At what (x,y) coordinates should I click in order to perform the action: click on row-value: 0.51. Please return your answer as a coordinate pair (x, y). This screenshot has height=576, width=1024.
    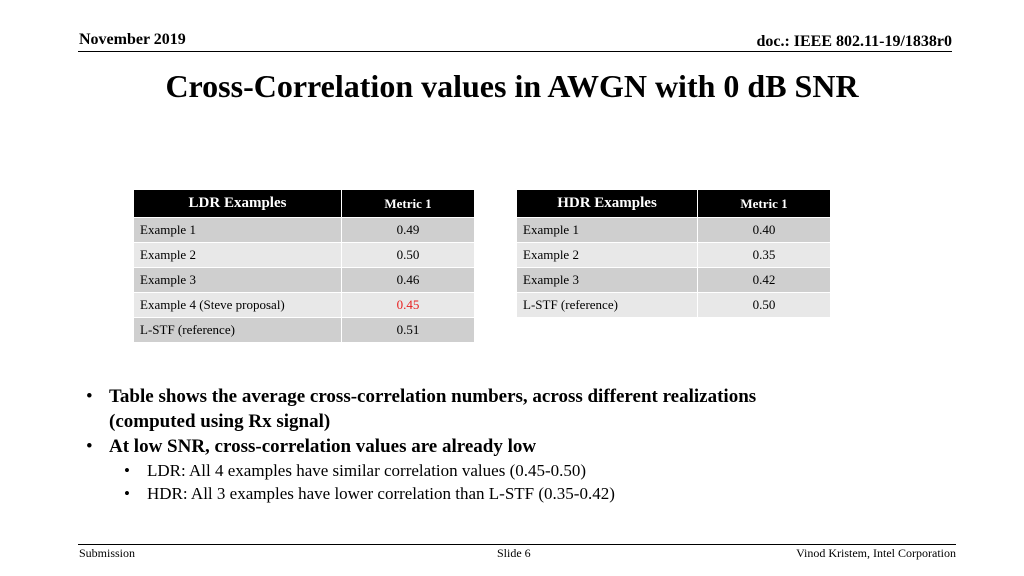
    Looking at the image, I should click on (408, 330).